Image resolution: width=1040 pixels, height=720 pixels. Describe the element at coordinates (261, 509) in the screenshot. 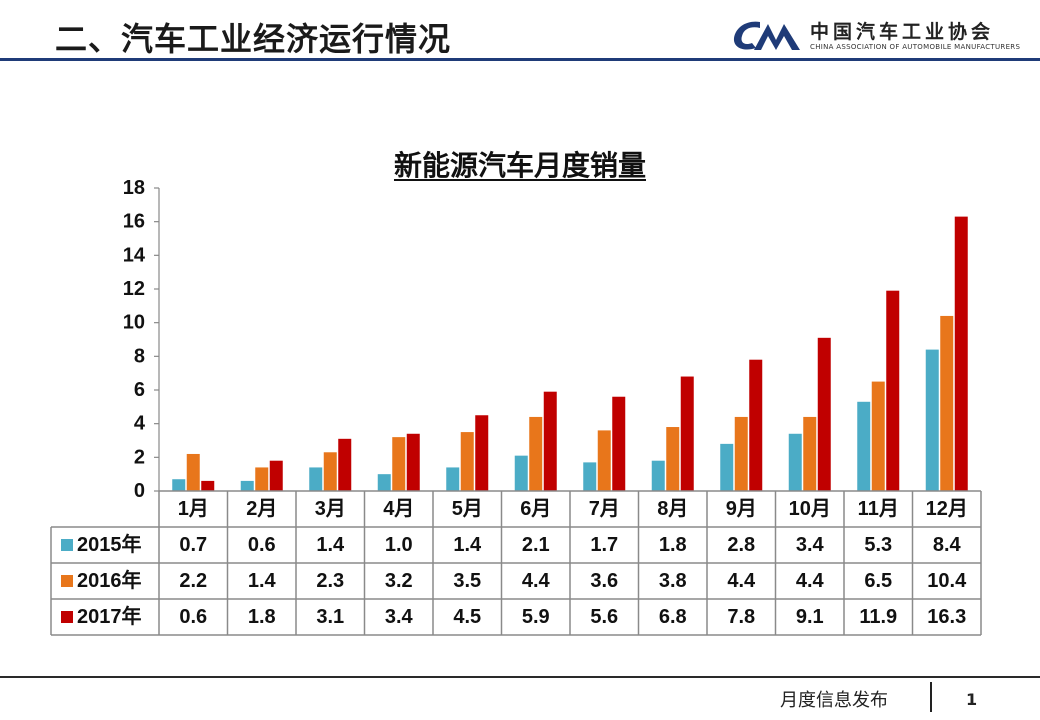

I see `x-category-label: 2月` at that location.